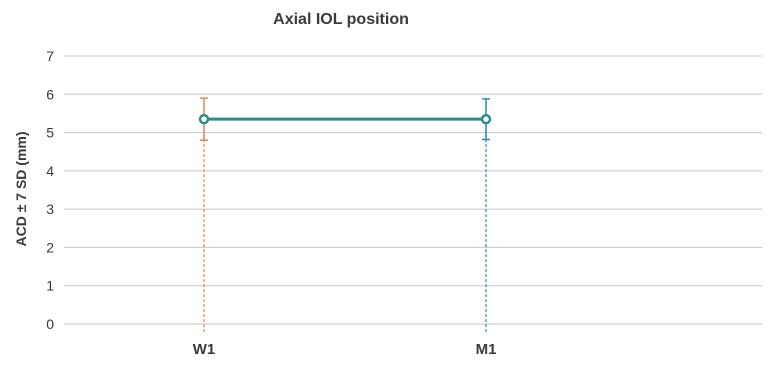 The width and height of the screenshot is (777, 366). What do you see at coordinates (50, 209) in the screenshot?
I see `y-tick-label: 3` at bounding box center [50, 209].